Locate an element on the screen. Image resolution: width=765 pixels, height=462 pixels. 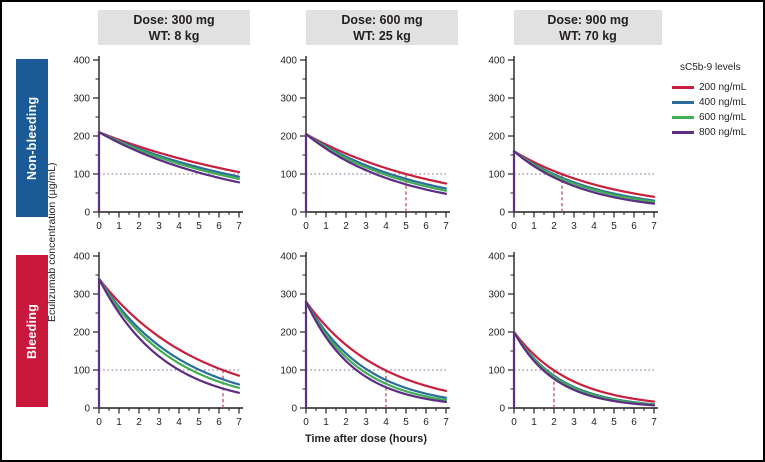
column-header-weight-line: WT: 8 kg is located at coordinates (174, 35).